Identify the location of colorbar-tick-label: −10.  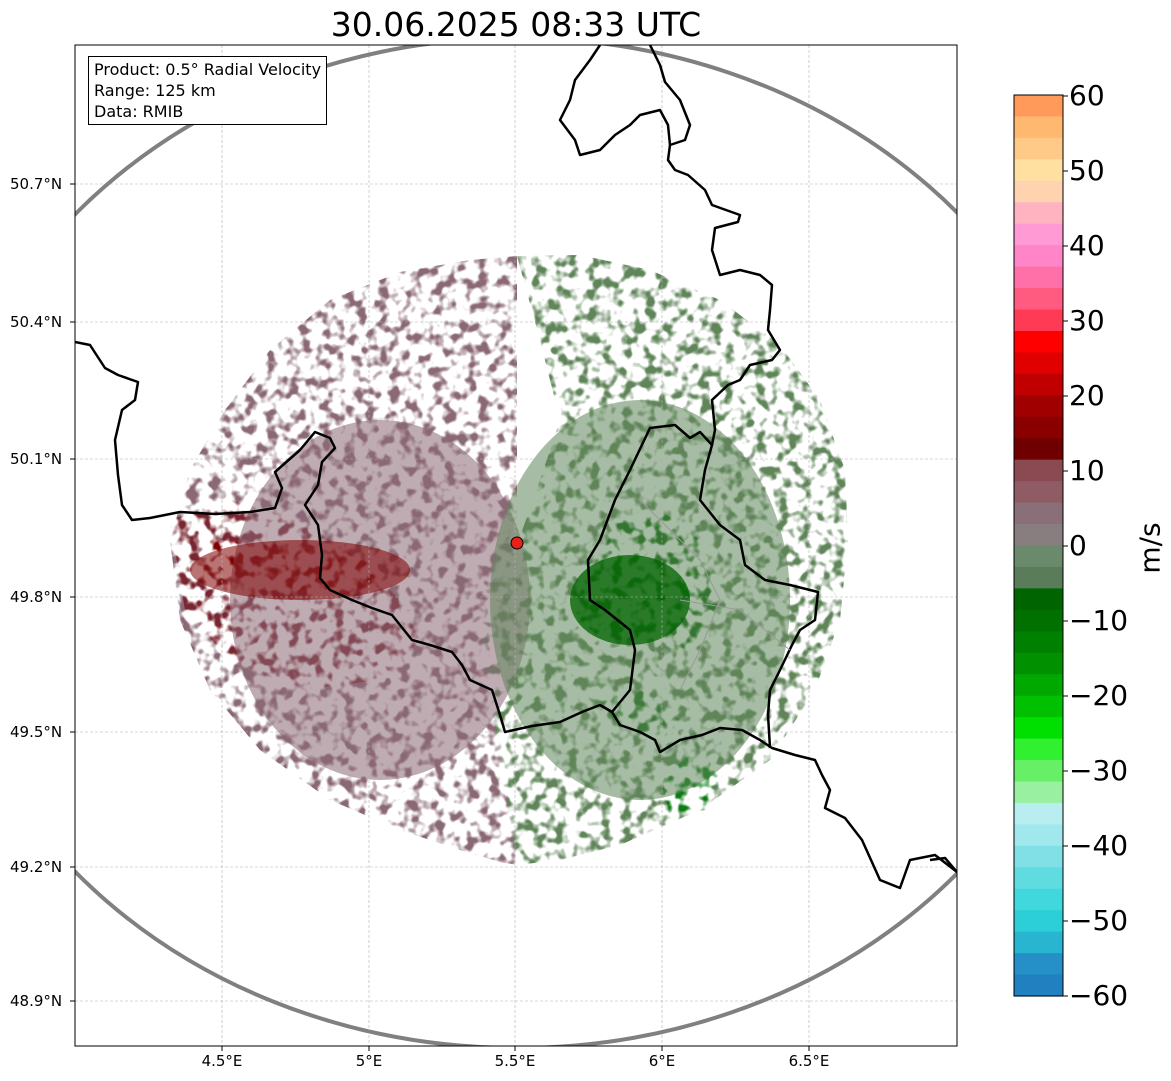
(1099, 620).